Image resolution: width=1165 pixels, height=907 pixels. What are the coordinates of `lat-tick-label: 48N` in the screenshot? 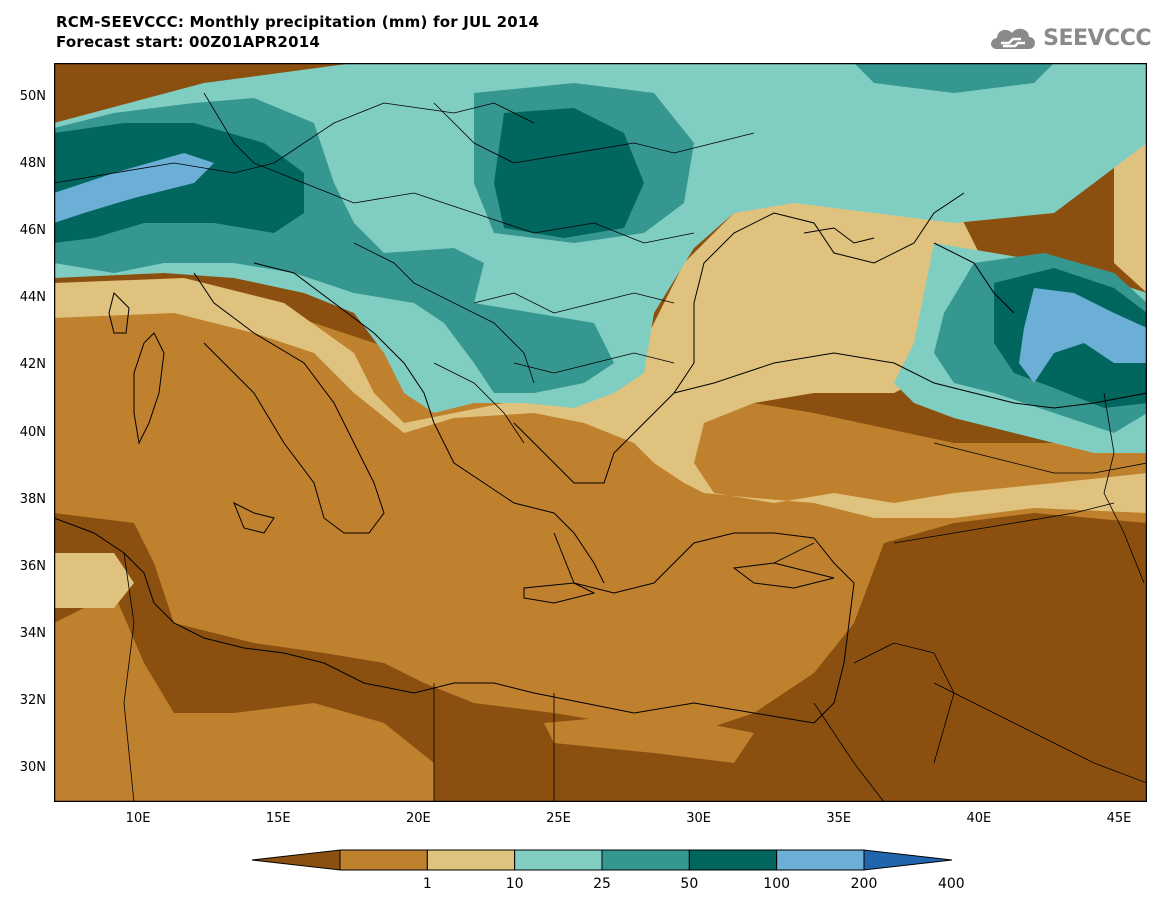 It's located at (32, 163).